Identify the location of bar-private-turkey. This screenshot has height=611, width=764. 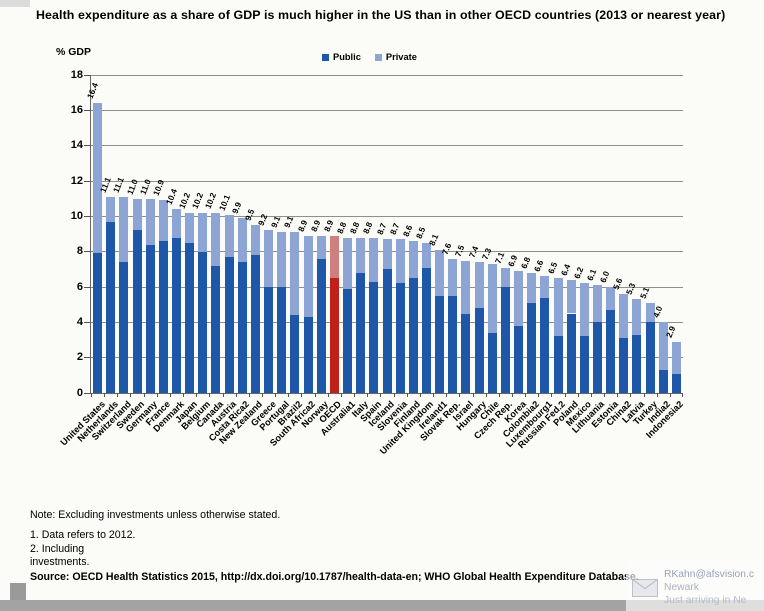
(650, 312).